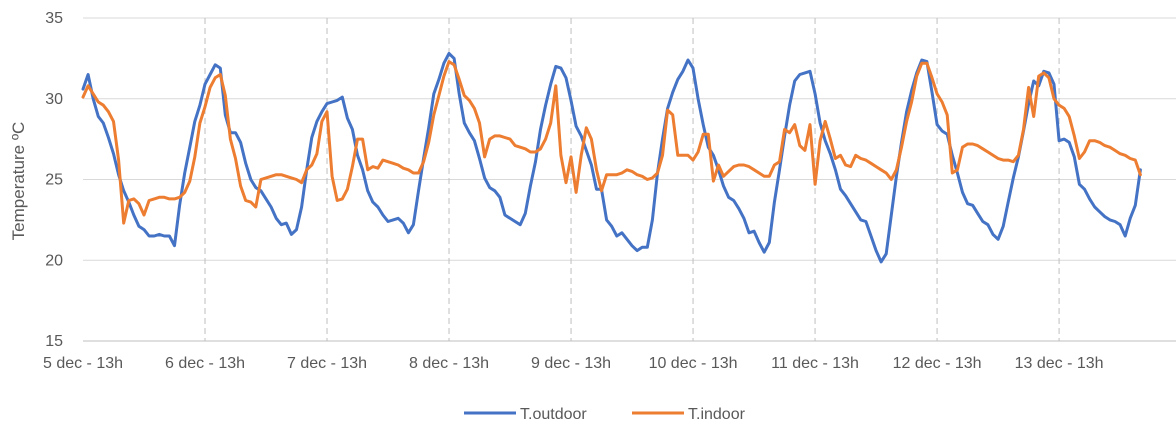 The height and width of the screenshot is (431, 1176). What do you see at coordinates (449, 363) in the screenshot?
I see `x-tick-label: 8 dec - 13h` at bounding box center [449, 363].